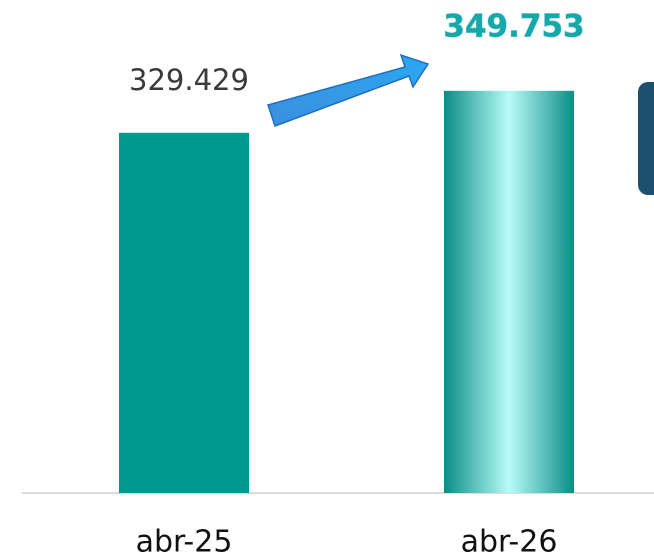 The height and width of the screenshot is (558, 654). I want to click on side-panel, so click(646, 138).